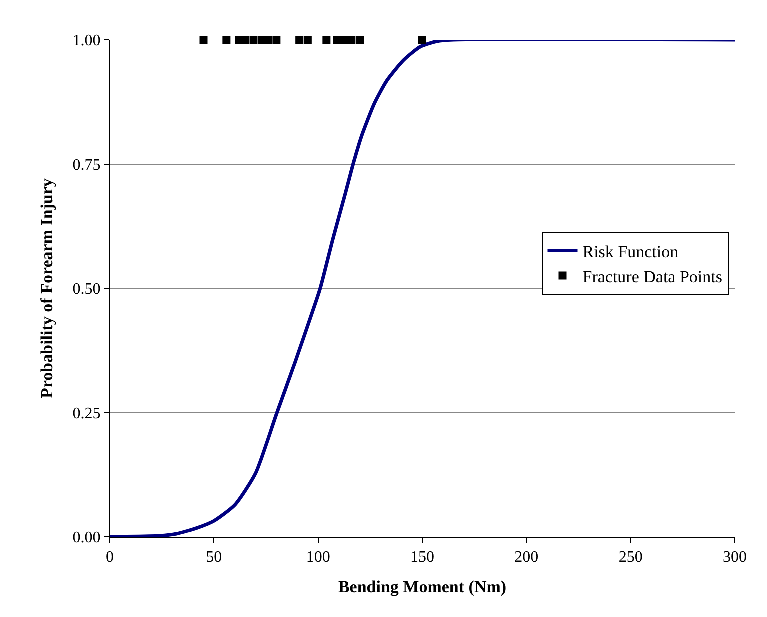  I want to click on y-tick-label: 0.25, so click(86, 413).